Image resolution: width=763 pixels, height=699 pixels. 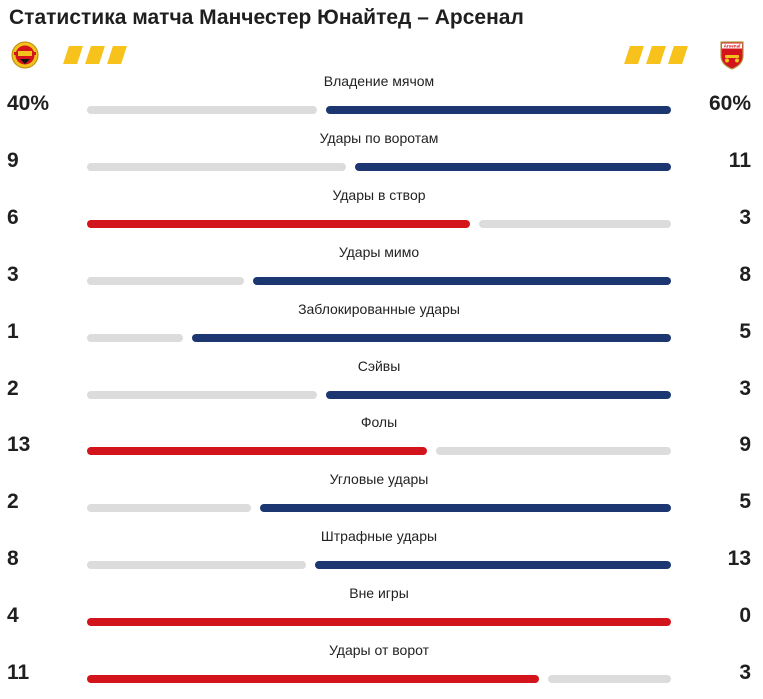 I want to click on arsenal-crest-text: Arsenal, so click(x=732, y=46).